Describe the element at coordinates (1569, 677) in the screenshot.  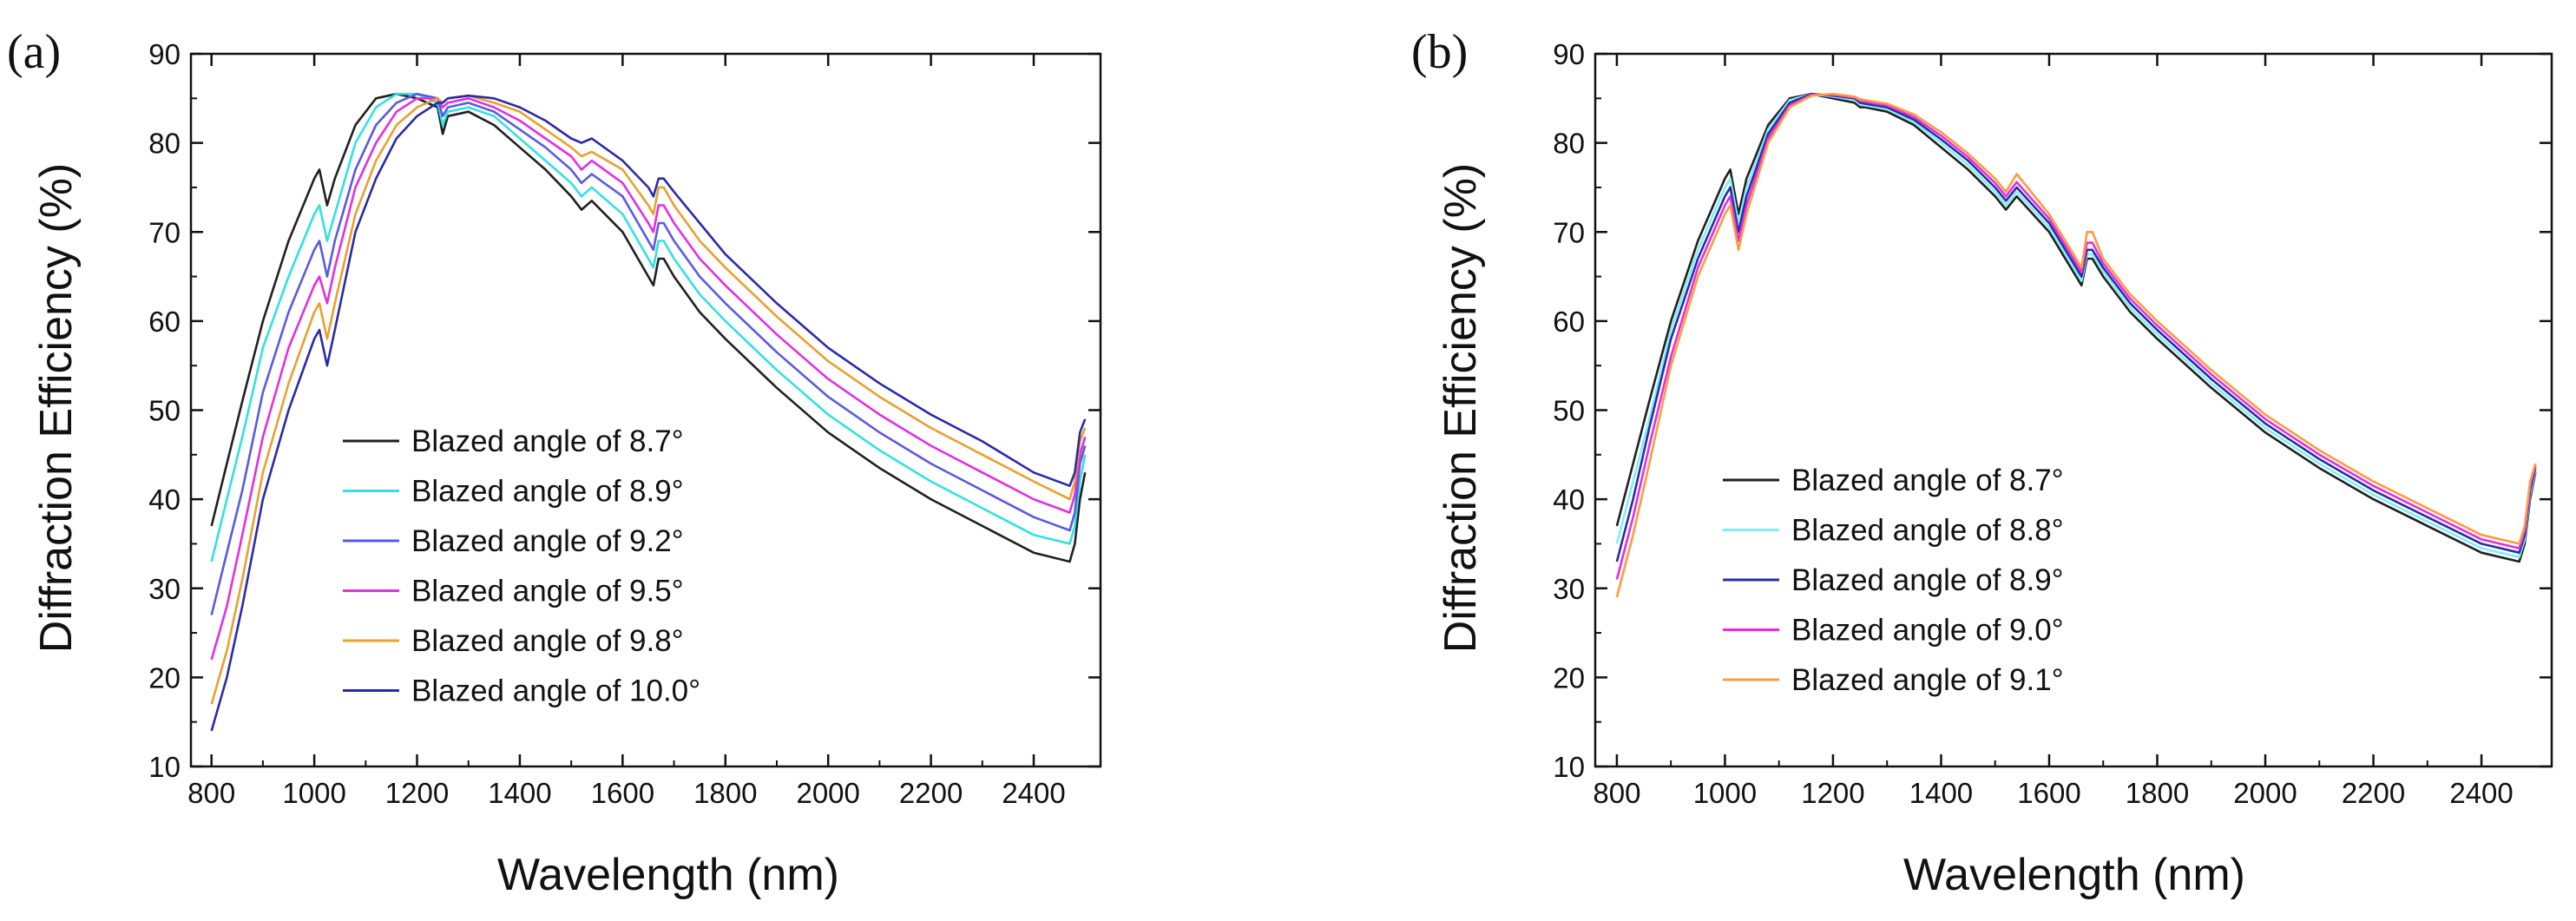
I see `panel-b-y-tick-label: 20` at that location.